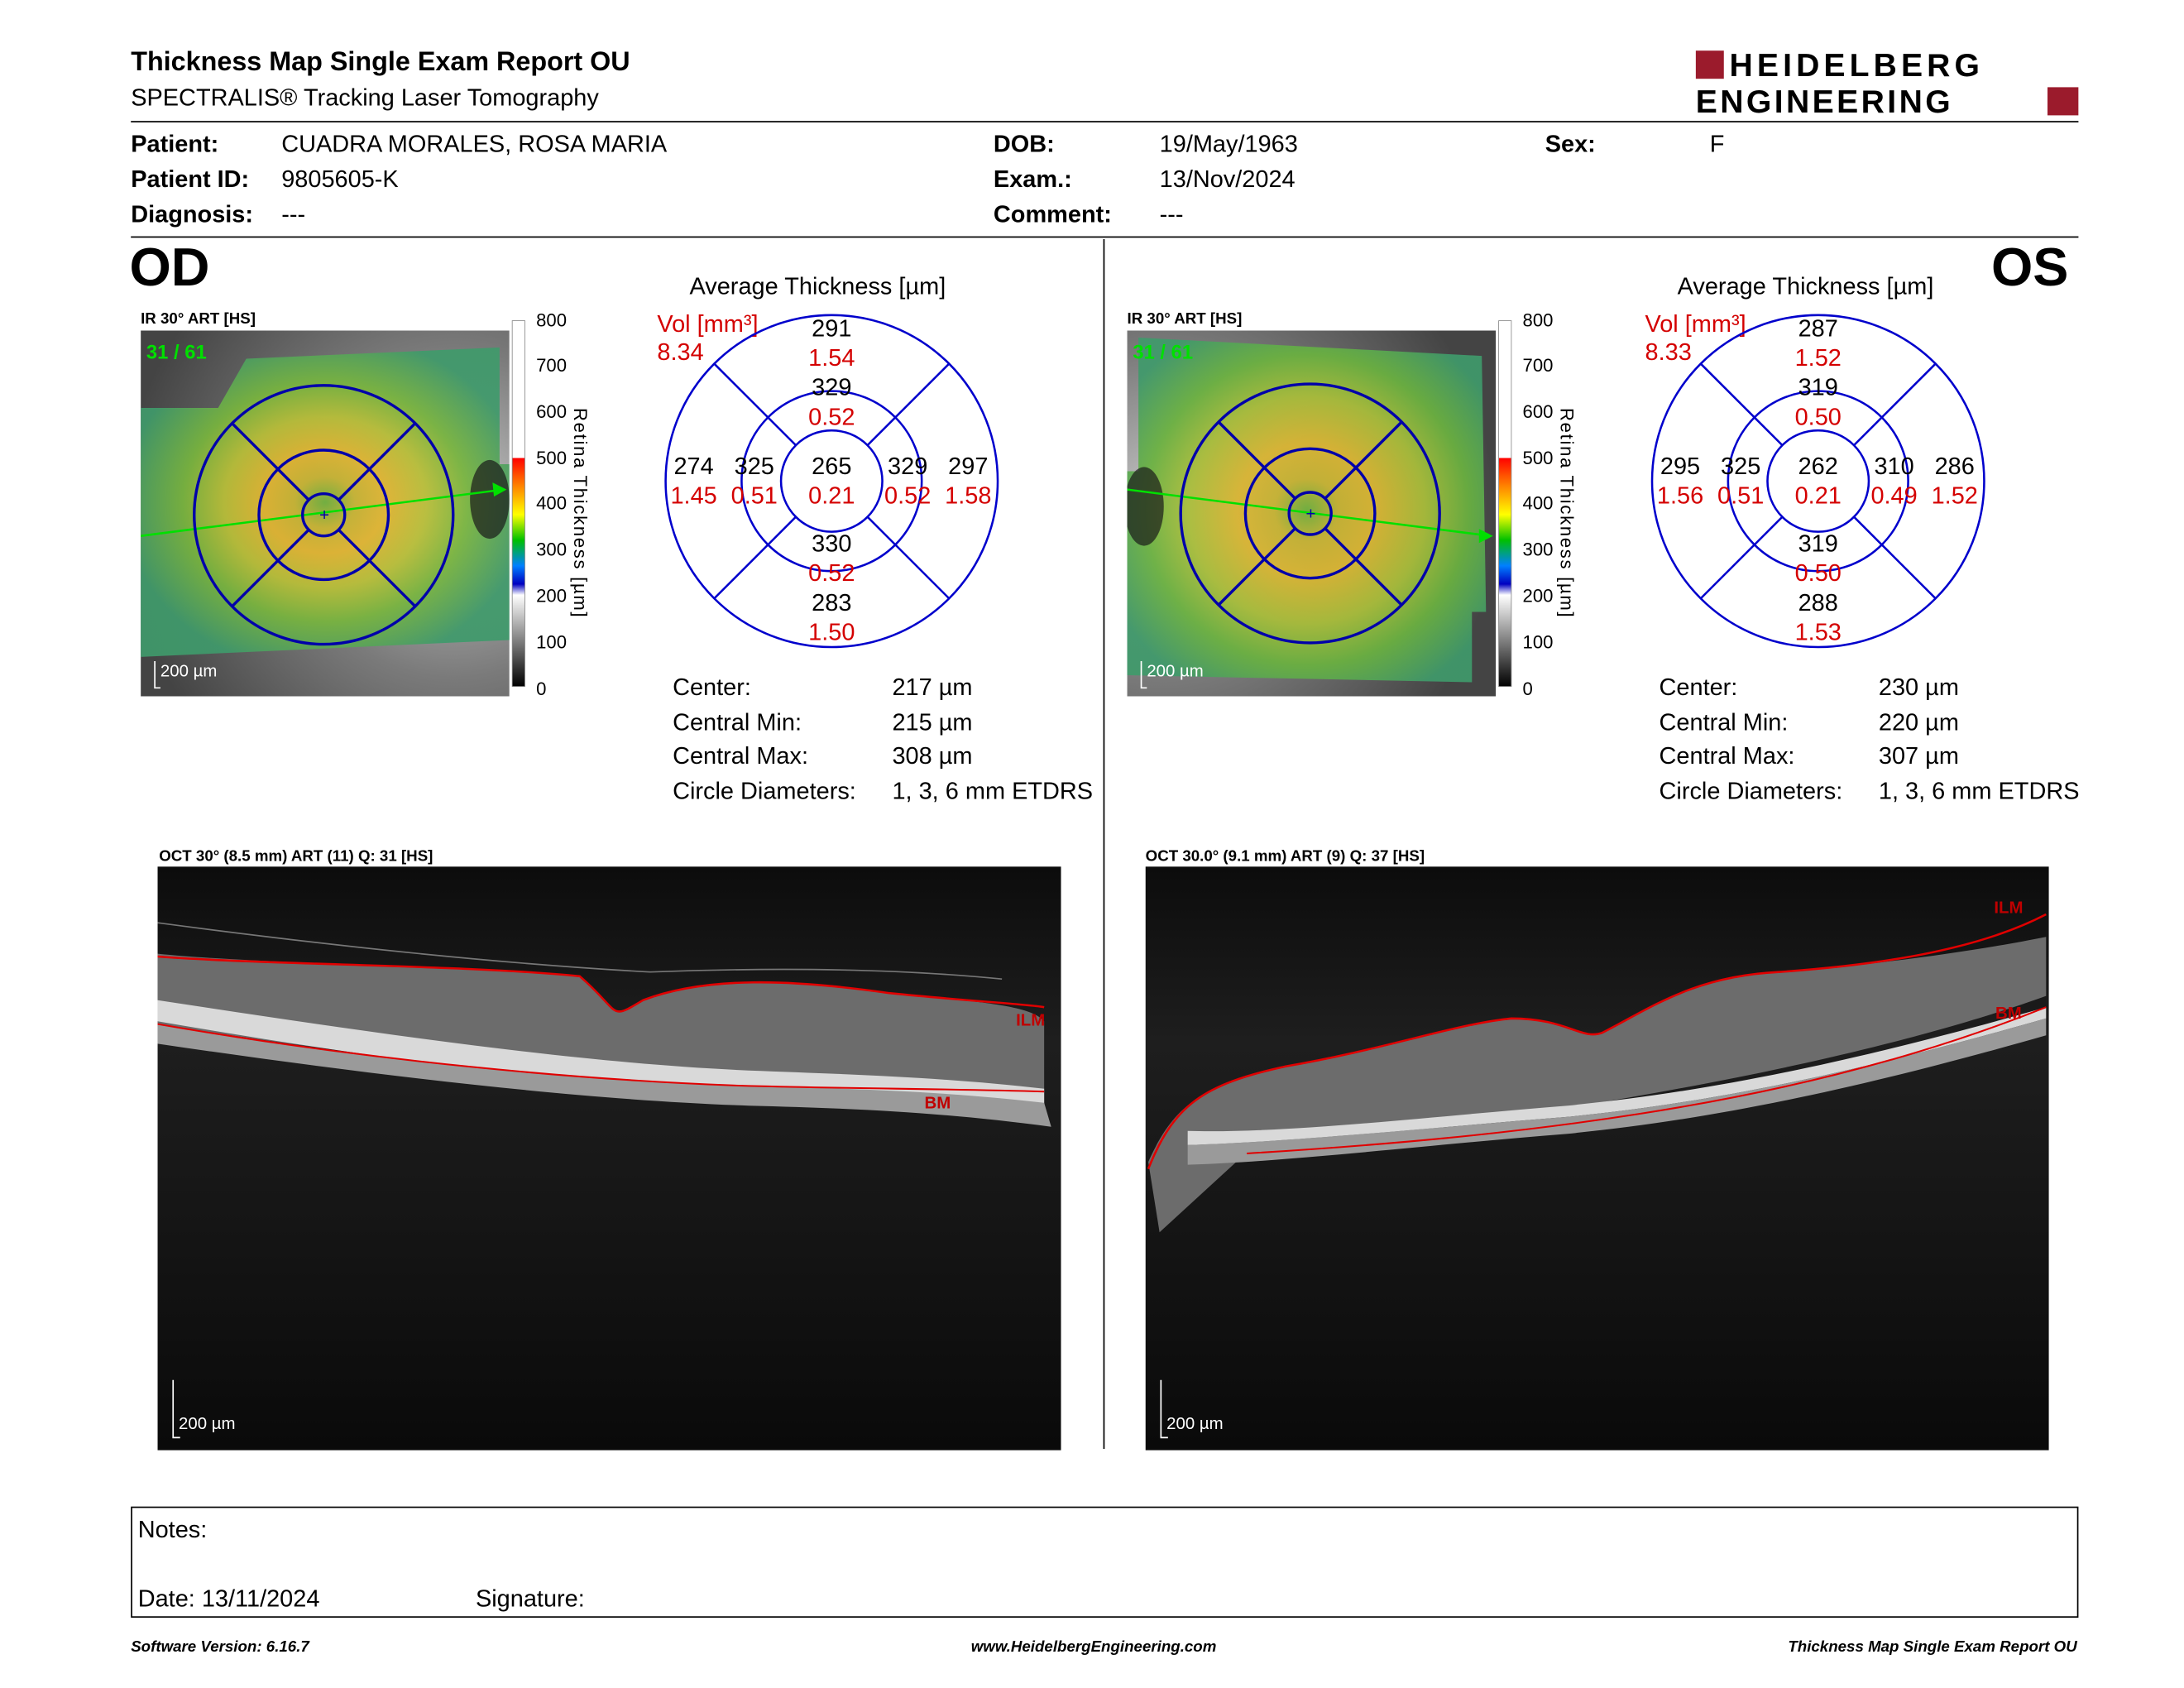 The image size is (2184, 1688). What do you see at coordinates (1538, 320) in the screenshot?
I see `tick-800: 800` at bounding box center [1538, 320].